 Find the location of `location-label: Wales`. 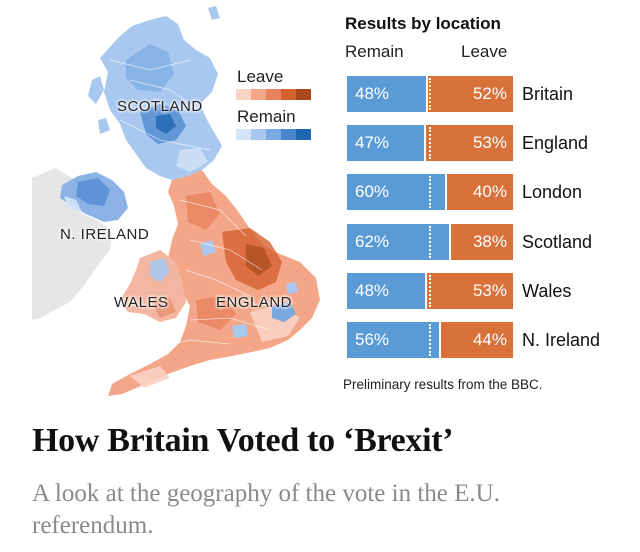

location-label: Wales is located at coordinates (547, 290).